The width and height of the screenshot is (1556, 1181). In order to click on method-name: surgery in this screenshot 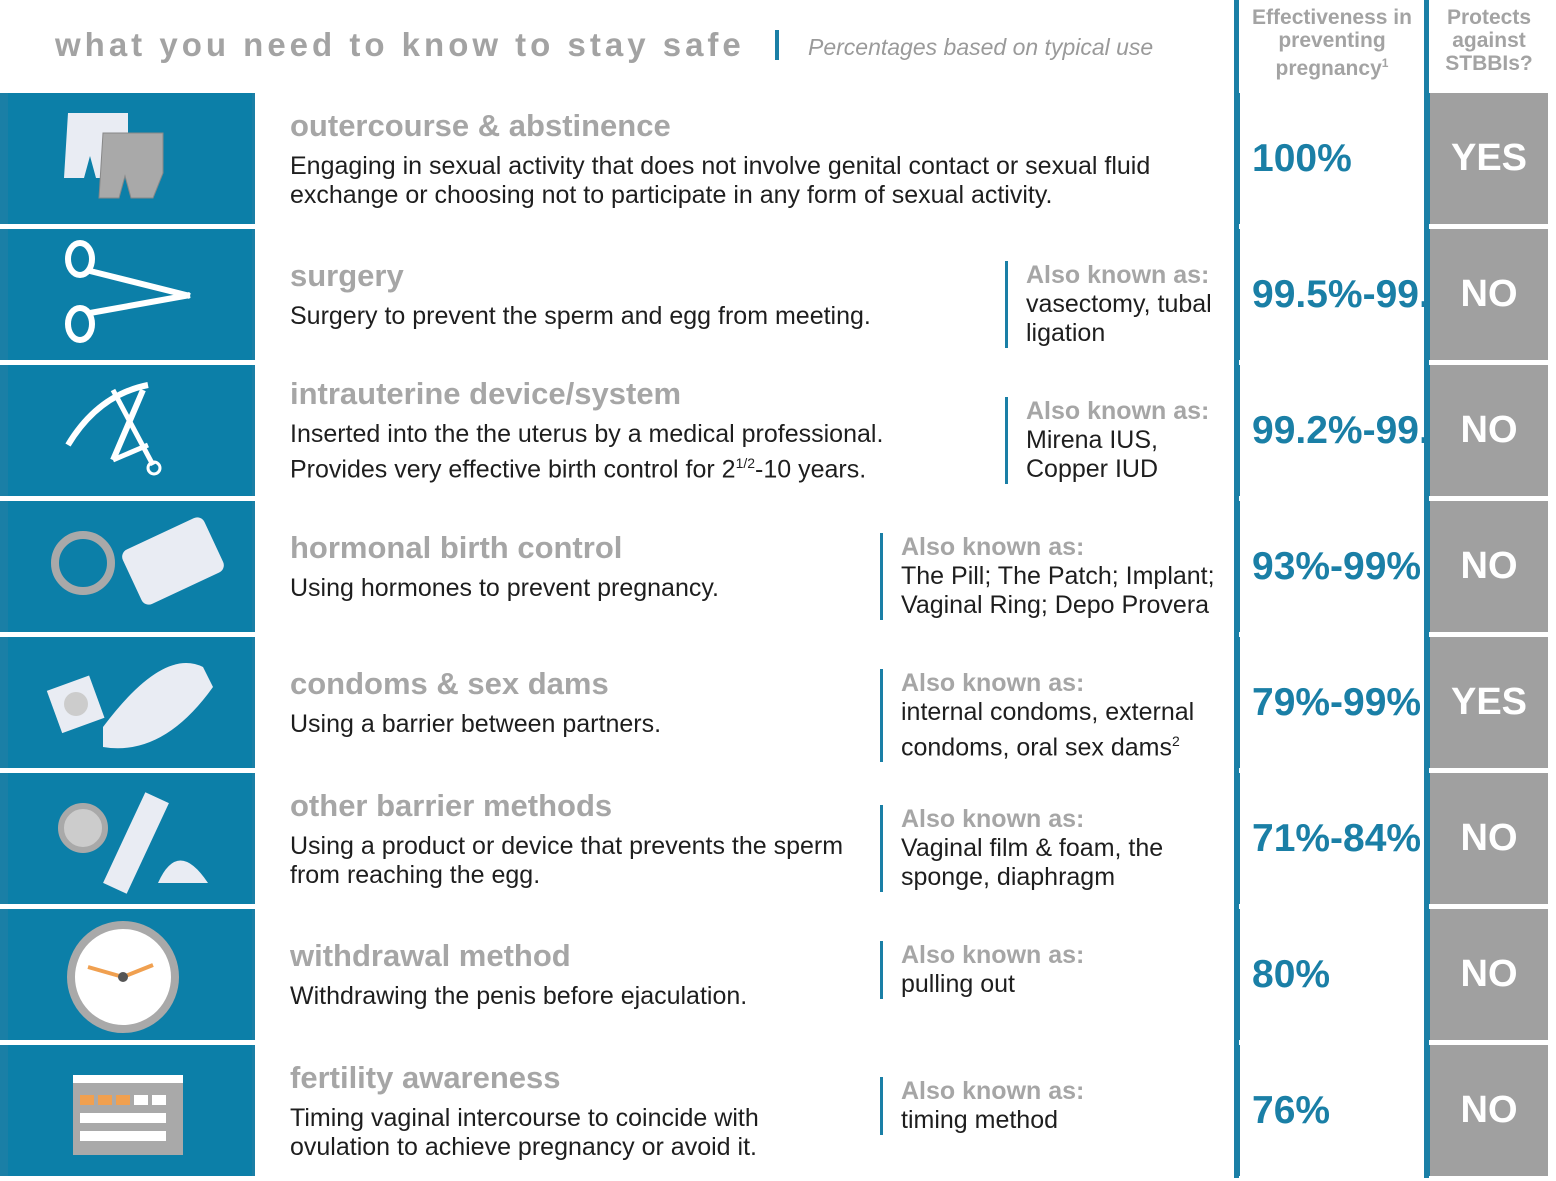, I will do `click(347, 275)`.